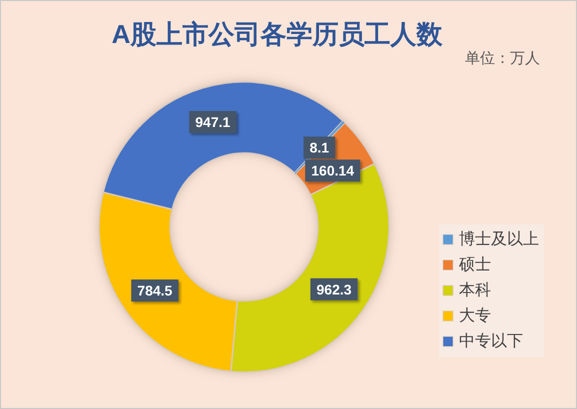 This screenshot has height=409, width=577. What do you see at coordinates (499, 239) in the screenshot?
I see `legend-label: 博士及以上` at bounding box center [499, 239].